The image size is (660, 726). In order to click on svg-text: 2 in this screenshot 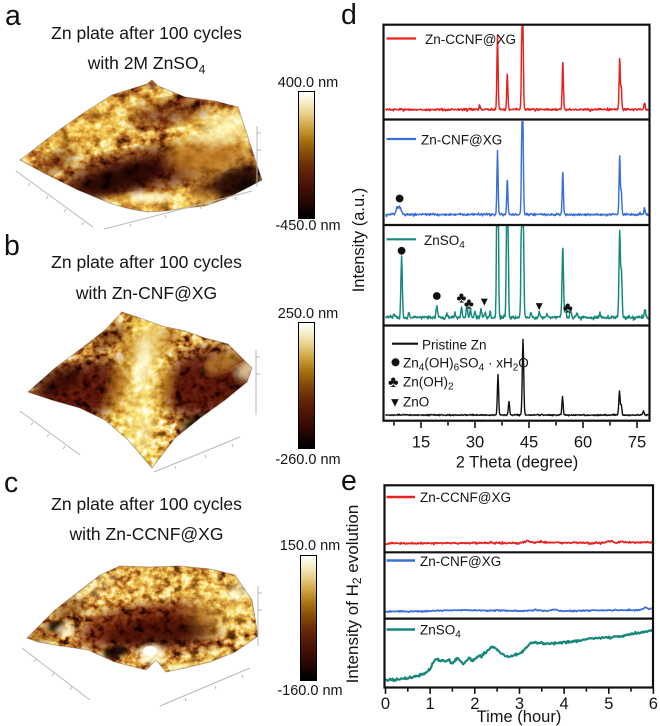, I will do `click(474, 704)`.